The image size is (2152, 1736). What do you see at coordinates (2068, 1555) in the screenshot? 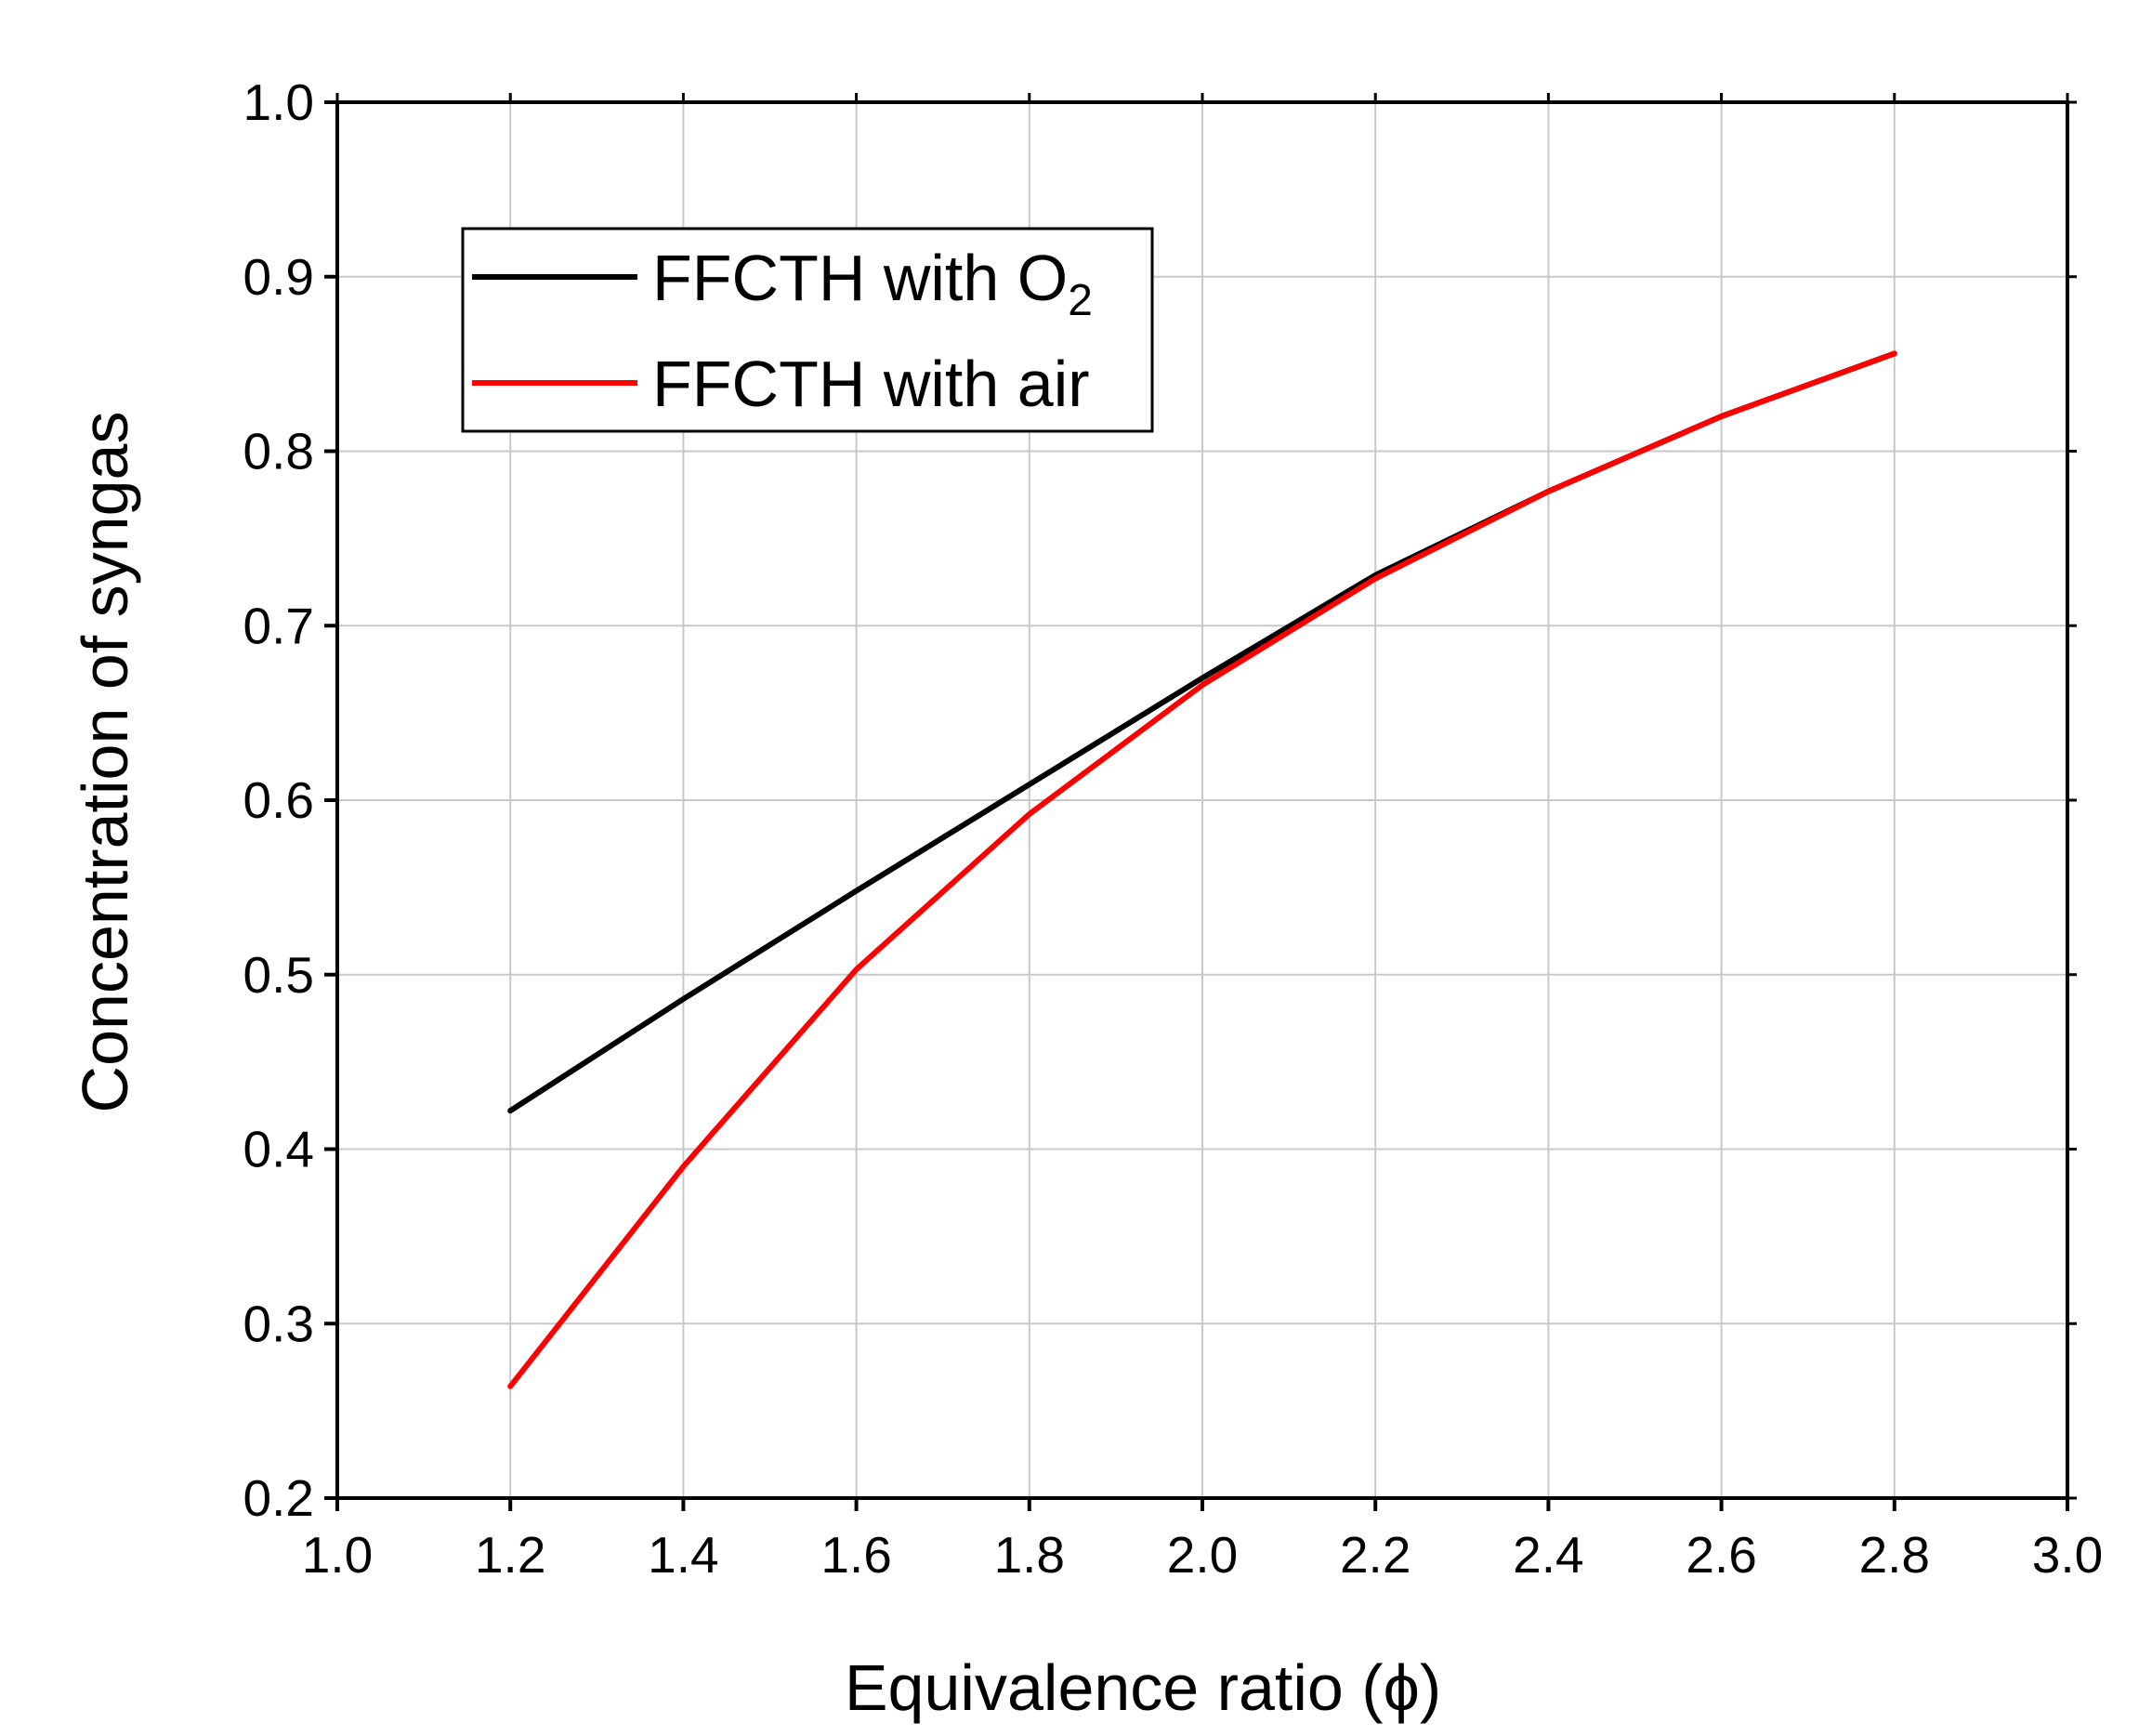
I see `x-tick-label: 3.0` at bounding box center [2068, 1555].